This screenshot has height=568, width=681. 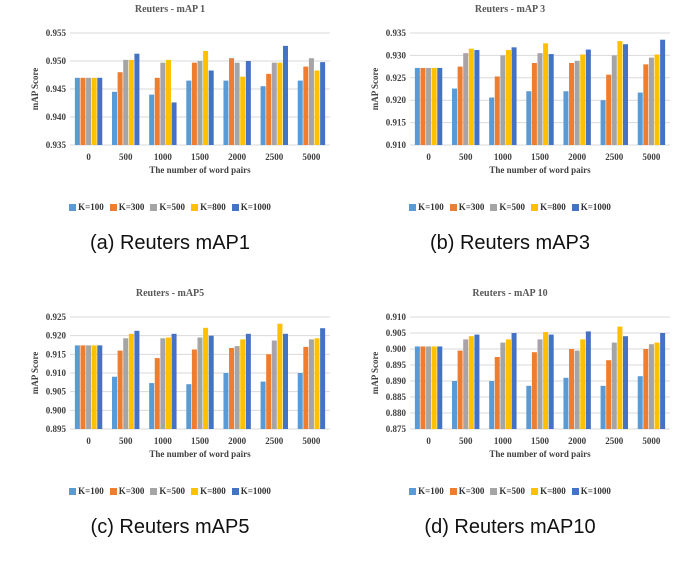 I want to click on y-tick-label: 0.940, so click(x=56, y=117).